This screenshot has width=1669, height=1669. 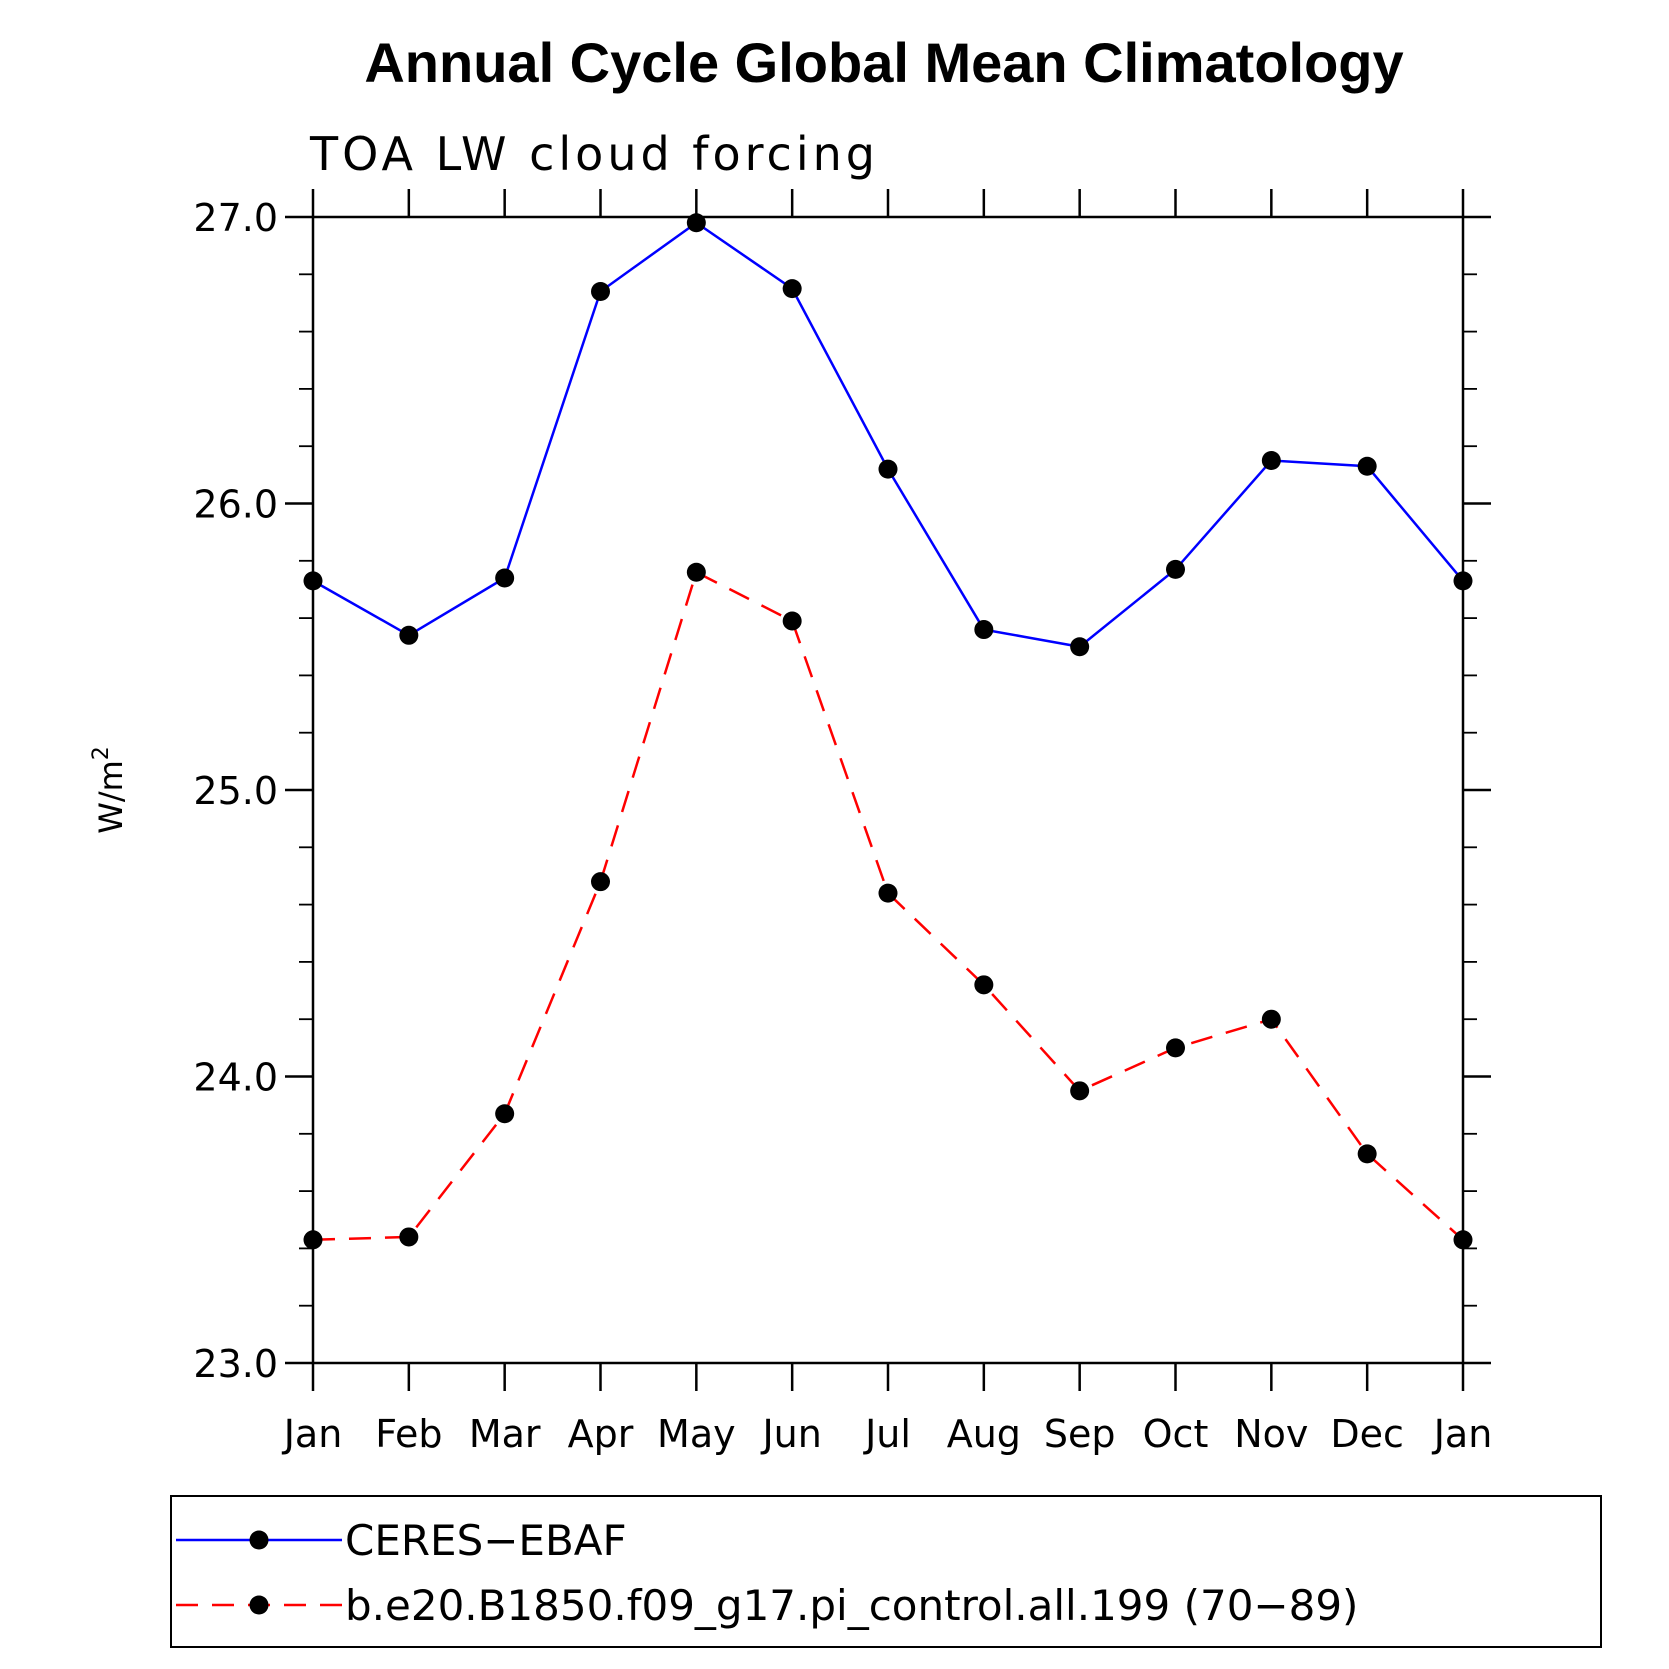 What do you see at coordinates (883, 62) in the screenshot?
I see `chart-title: Annual Cycle Global Mean Climatology` at bounding box center [883, 62].